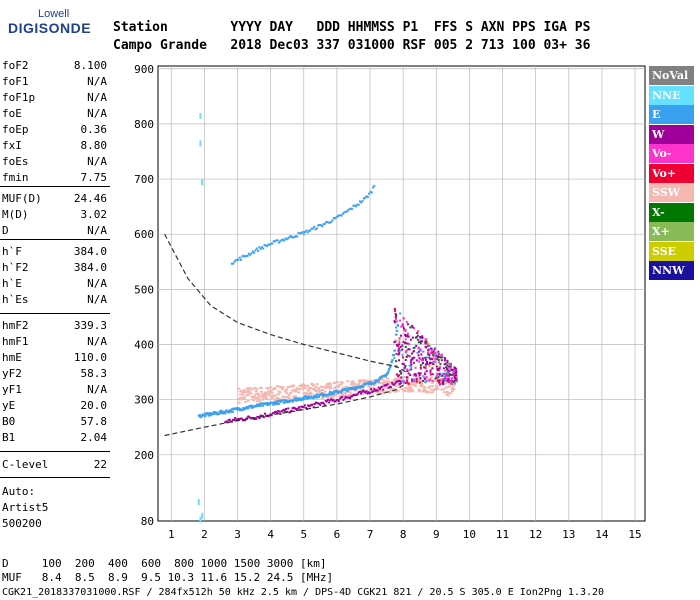 The height and width of the screenshot is (600, 700). I want to click on param-value: 8.100, so click(90, 65).